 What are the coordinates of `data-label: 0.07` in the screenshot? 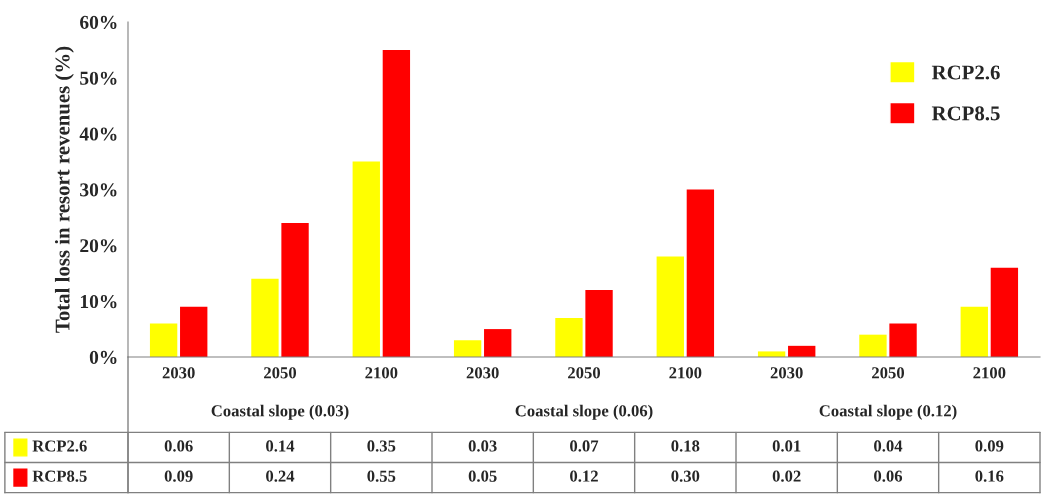 It's located at (584, 446).